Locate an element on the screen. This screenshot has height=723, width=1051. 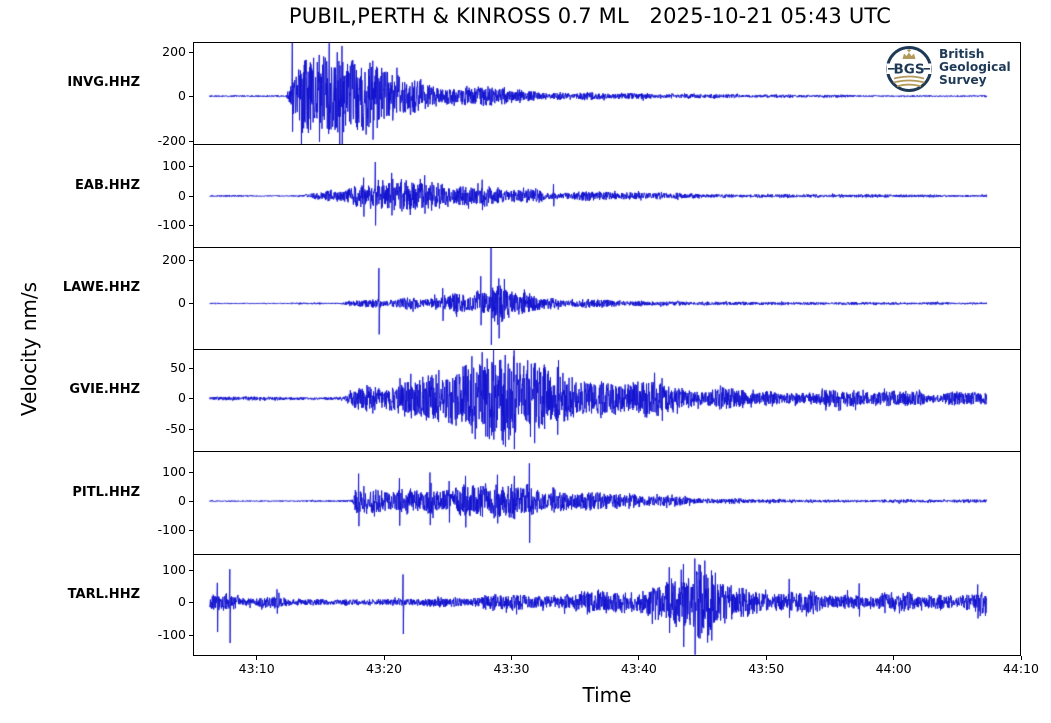
y-tick-label: -200 is located at coordinates (171, 140).